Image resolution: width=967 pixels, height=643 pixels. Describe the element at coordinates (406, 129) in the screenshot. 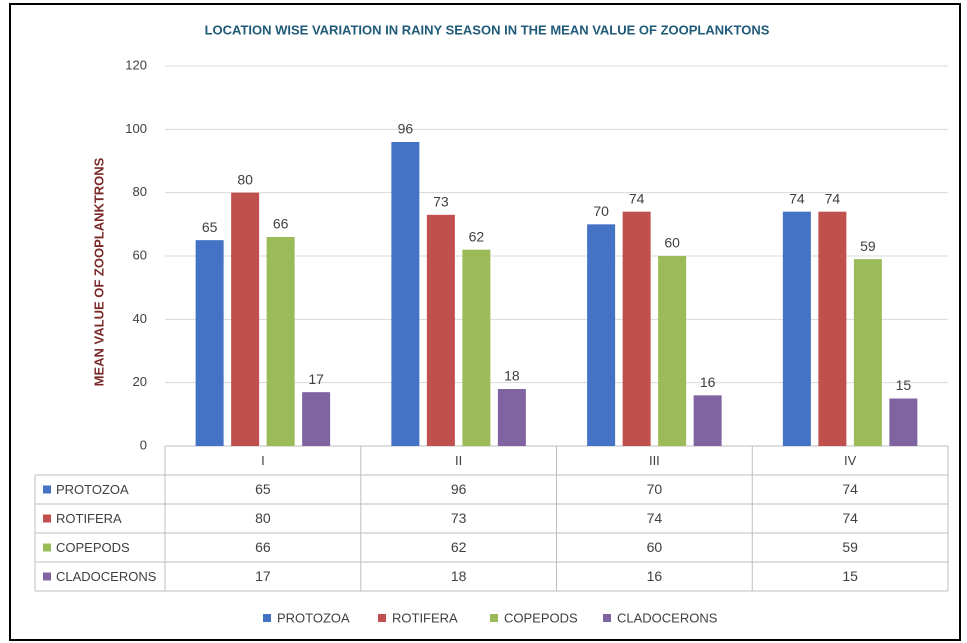

I see `data-label: 96` at that location.